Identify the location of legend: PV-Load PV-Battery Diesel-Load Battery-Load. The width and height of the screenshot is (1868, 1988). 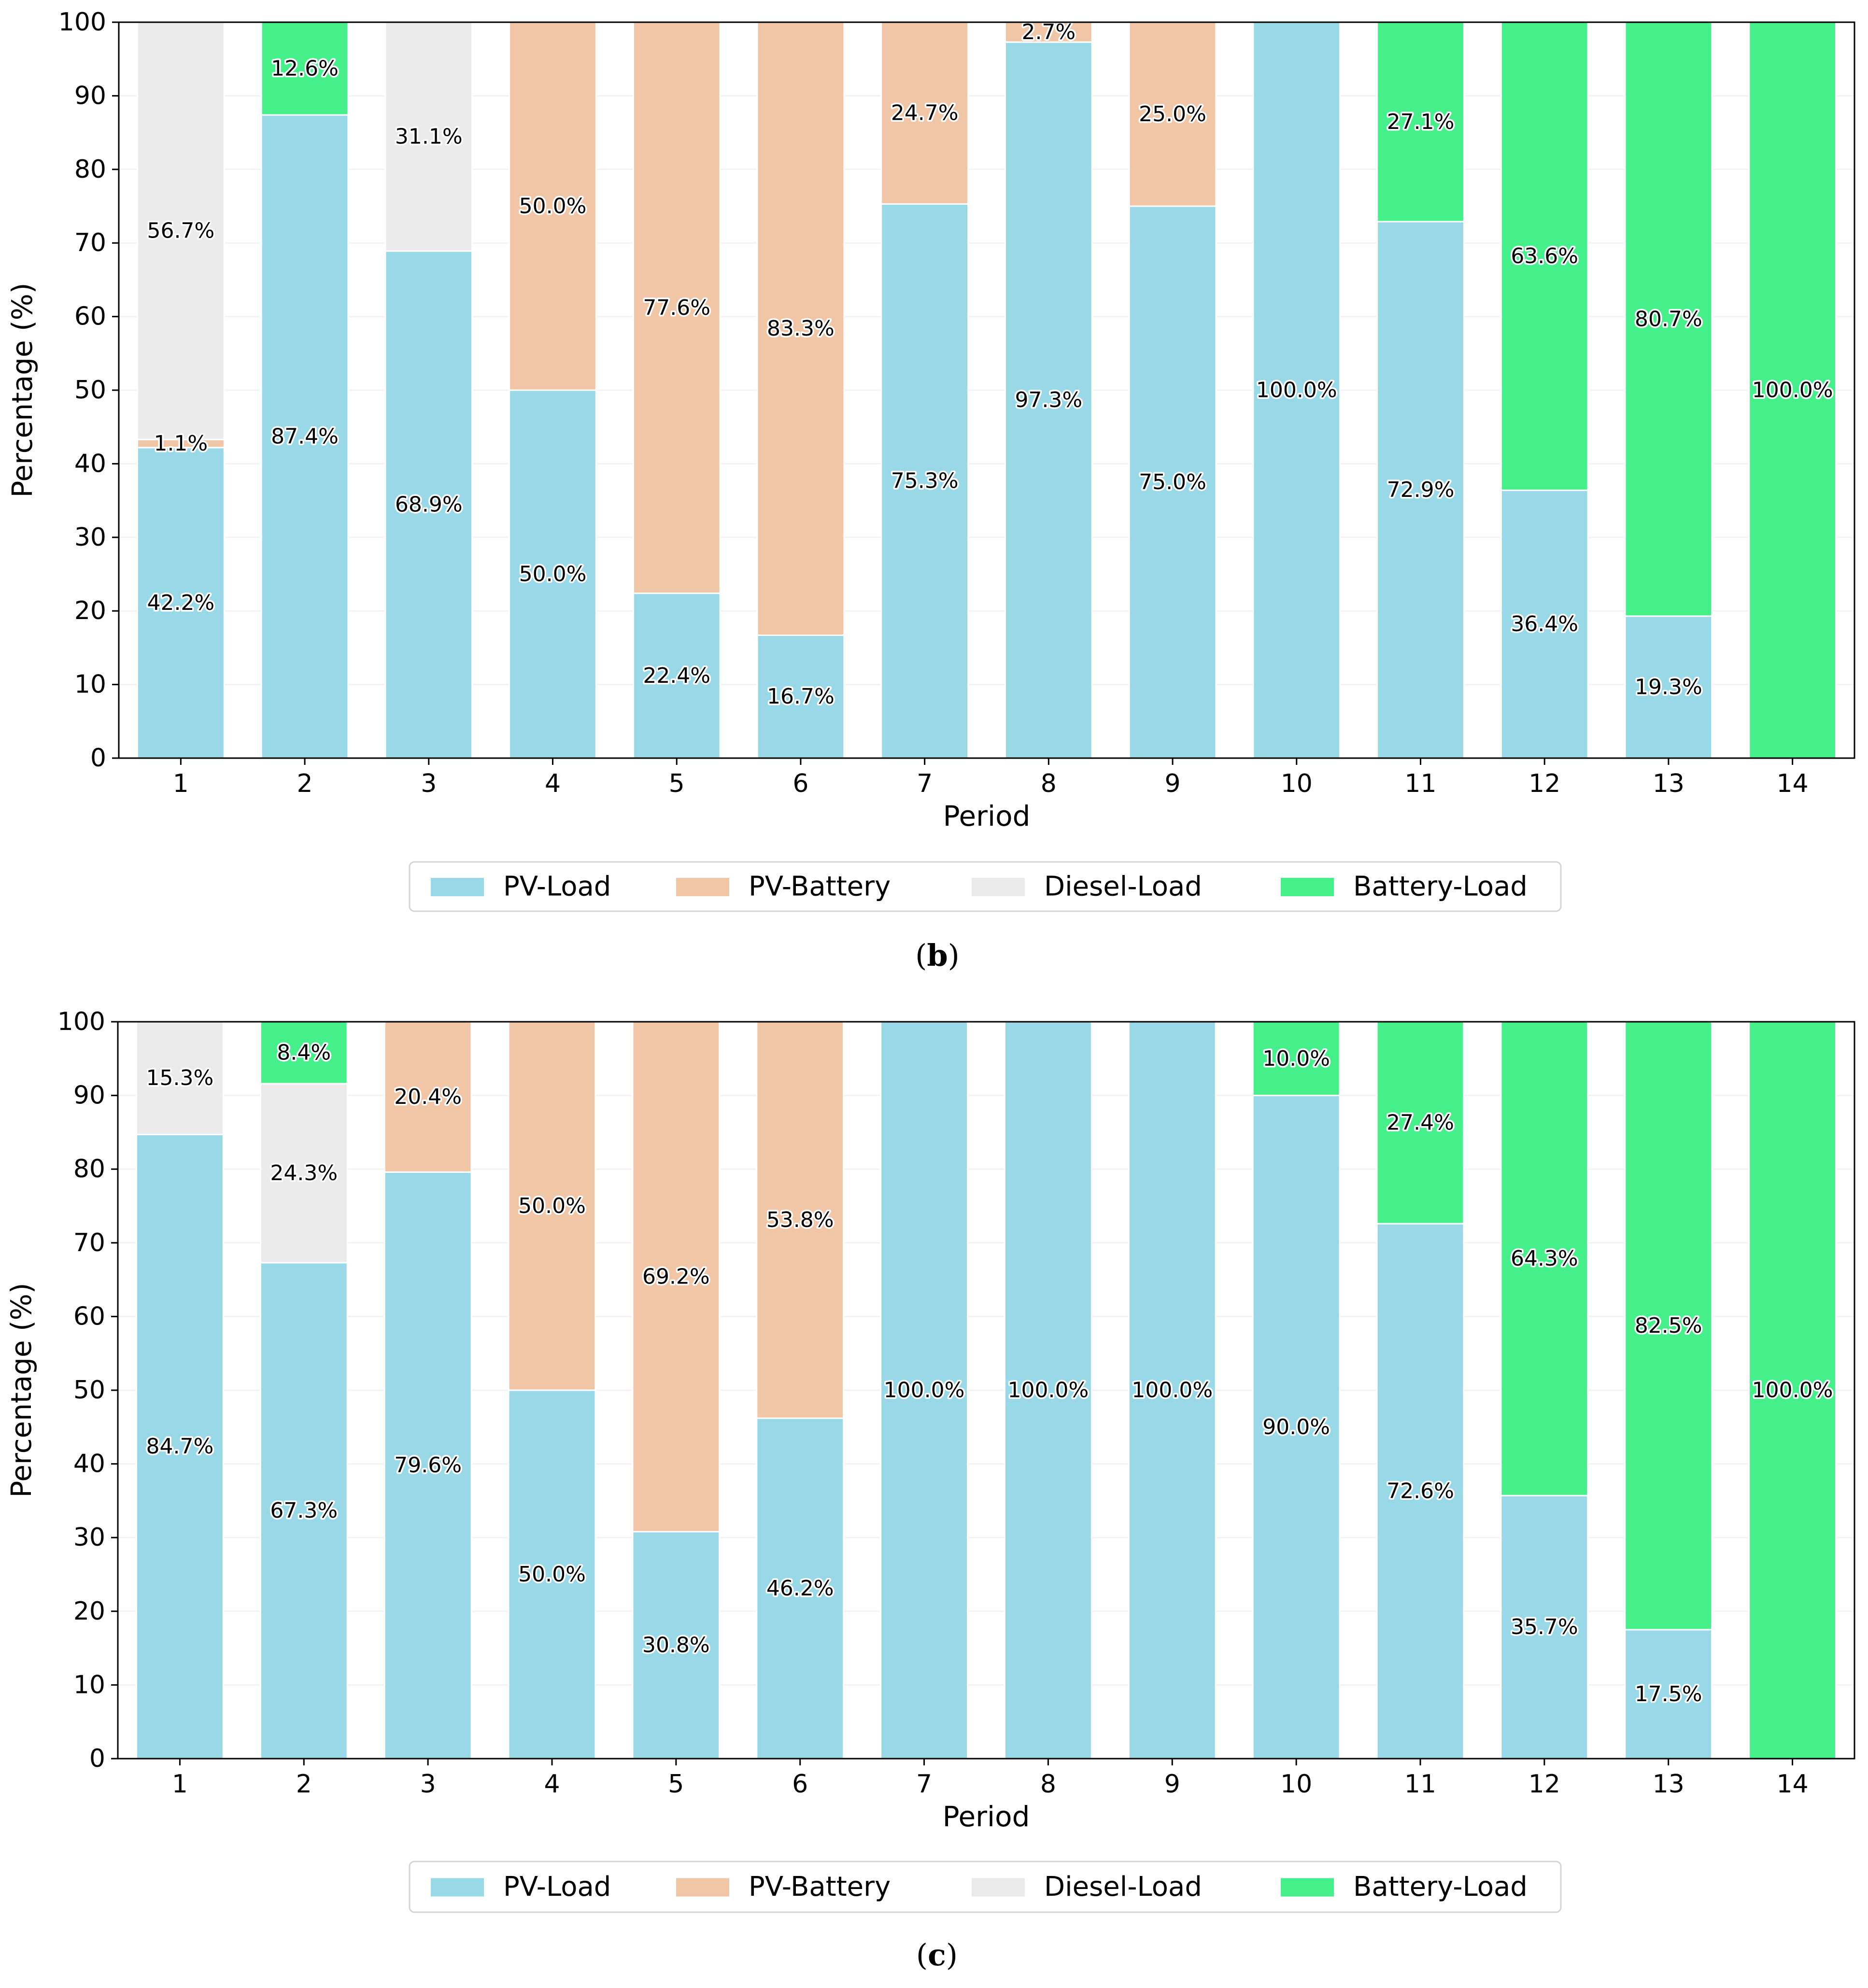
(985, 886).